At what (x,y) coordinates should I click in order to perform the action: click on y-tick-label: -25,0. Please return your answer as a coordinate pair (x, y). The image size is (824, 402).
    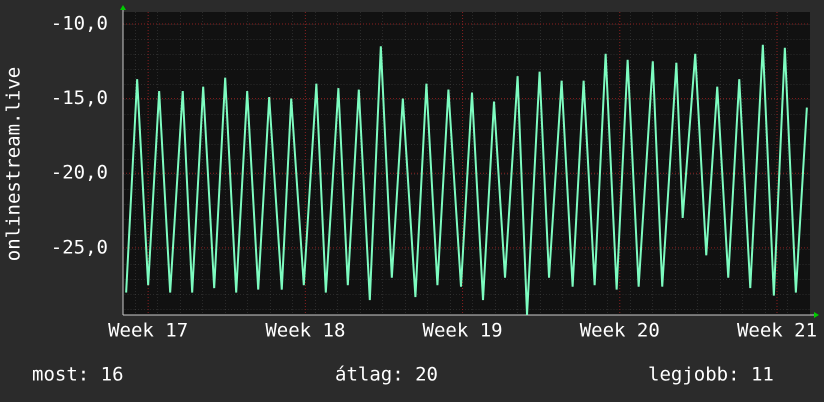
    Looking at the image, I should click on (79, 247).